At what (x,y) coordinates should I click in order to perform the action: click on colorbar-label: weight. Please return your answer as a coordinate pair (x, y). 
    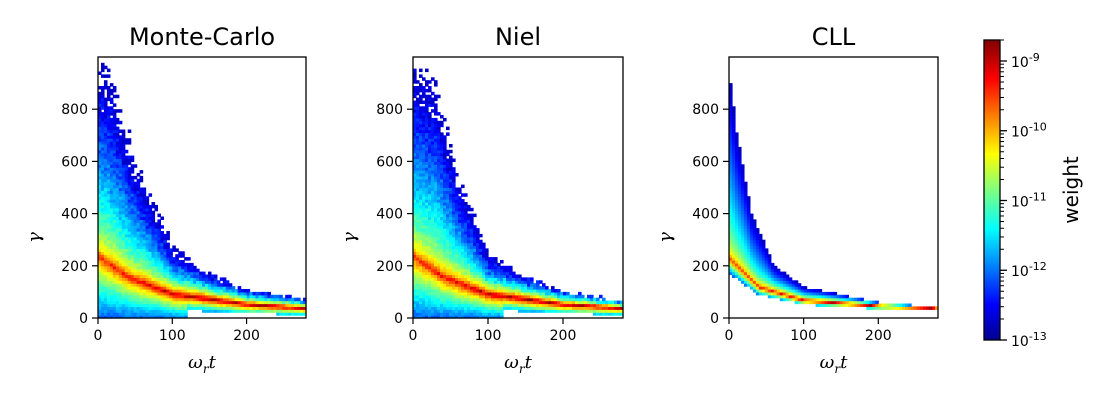
    Looking at the image, I should click on (1071, 190).